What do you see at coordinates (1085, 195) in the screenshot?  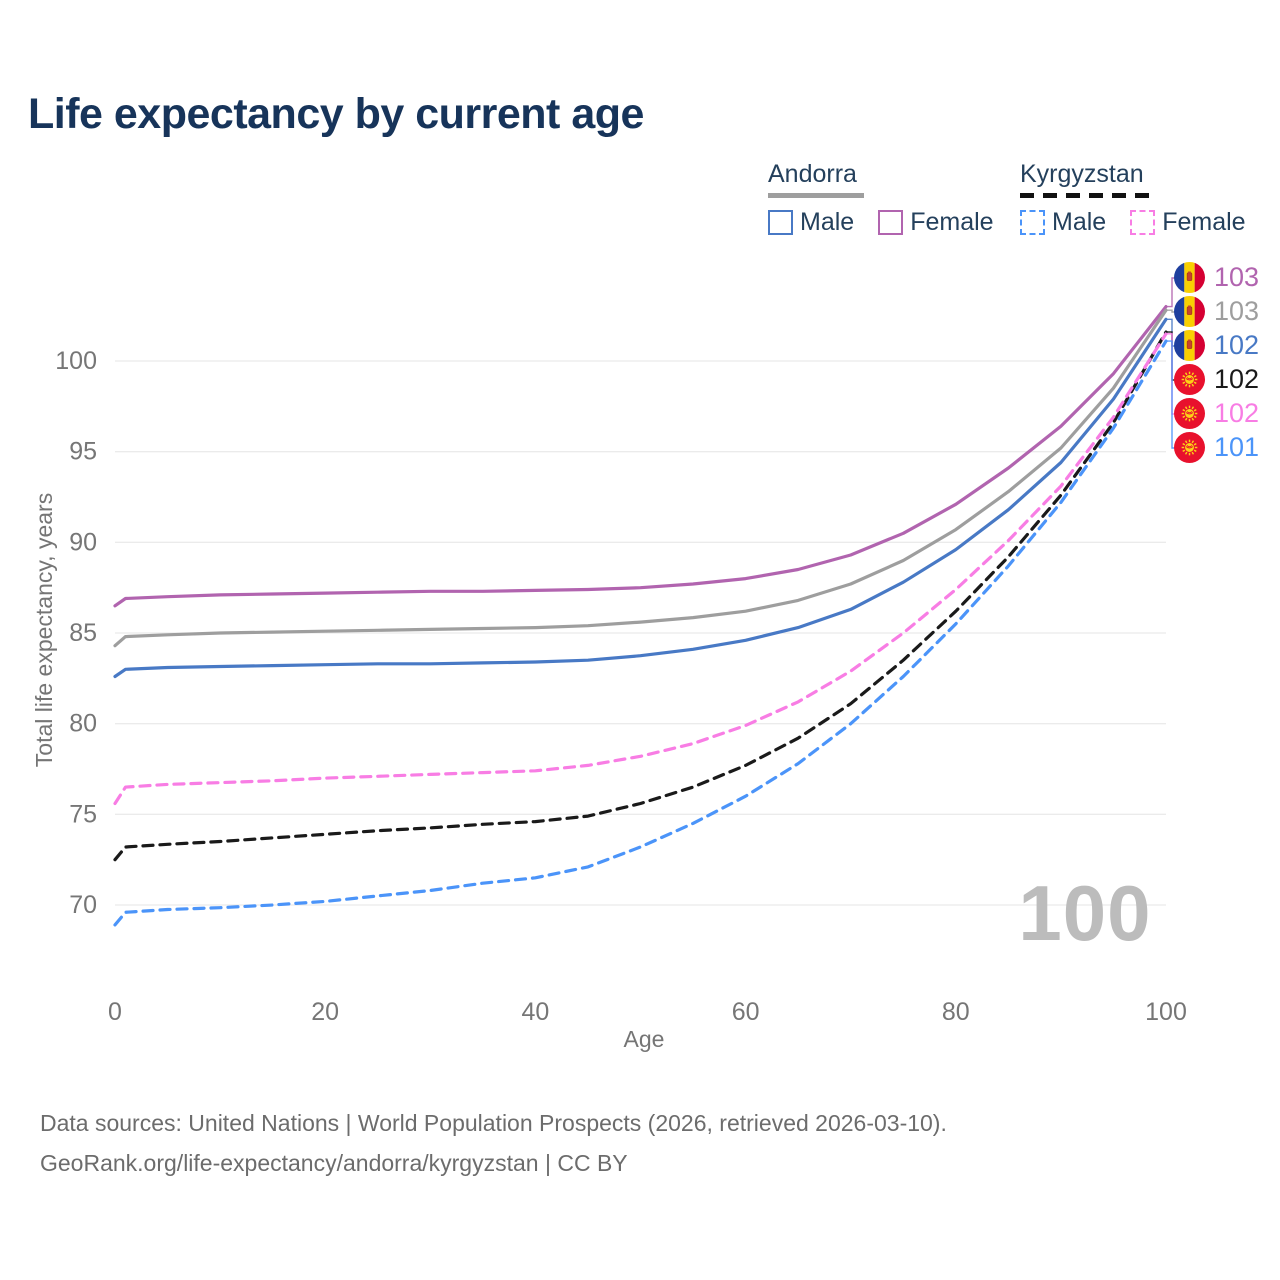 I see `legend-line-swatch-kyrgyzstan-total` at bounding box center [1085, 195].